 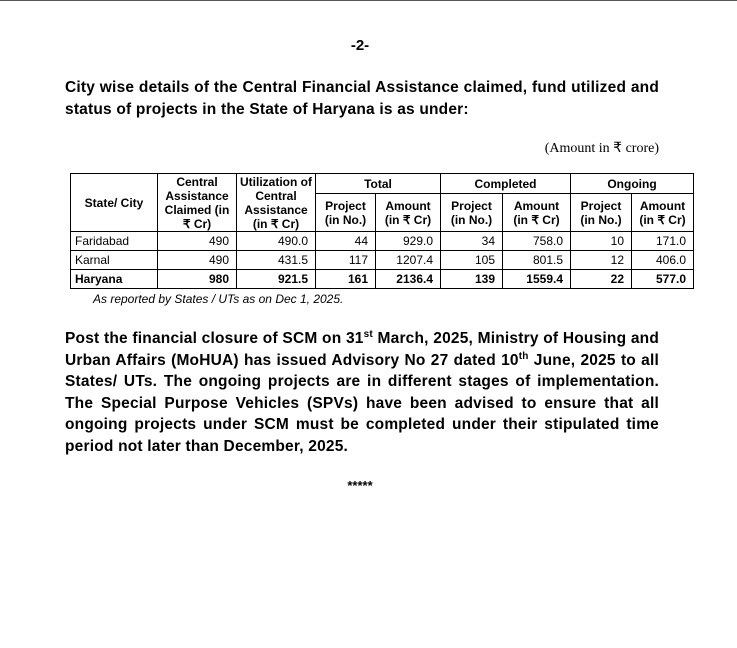 I want to click on table-cell: Faridabad, so click(x=114, y=241).